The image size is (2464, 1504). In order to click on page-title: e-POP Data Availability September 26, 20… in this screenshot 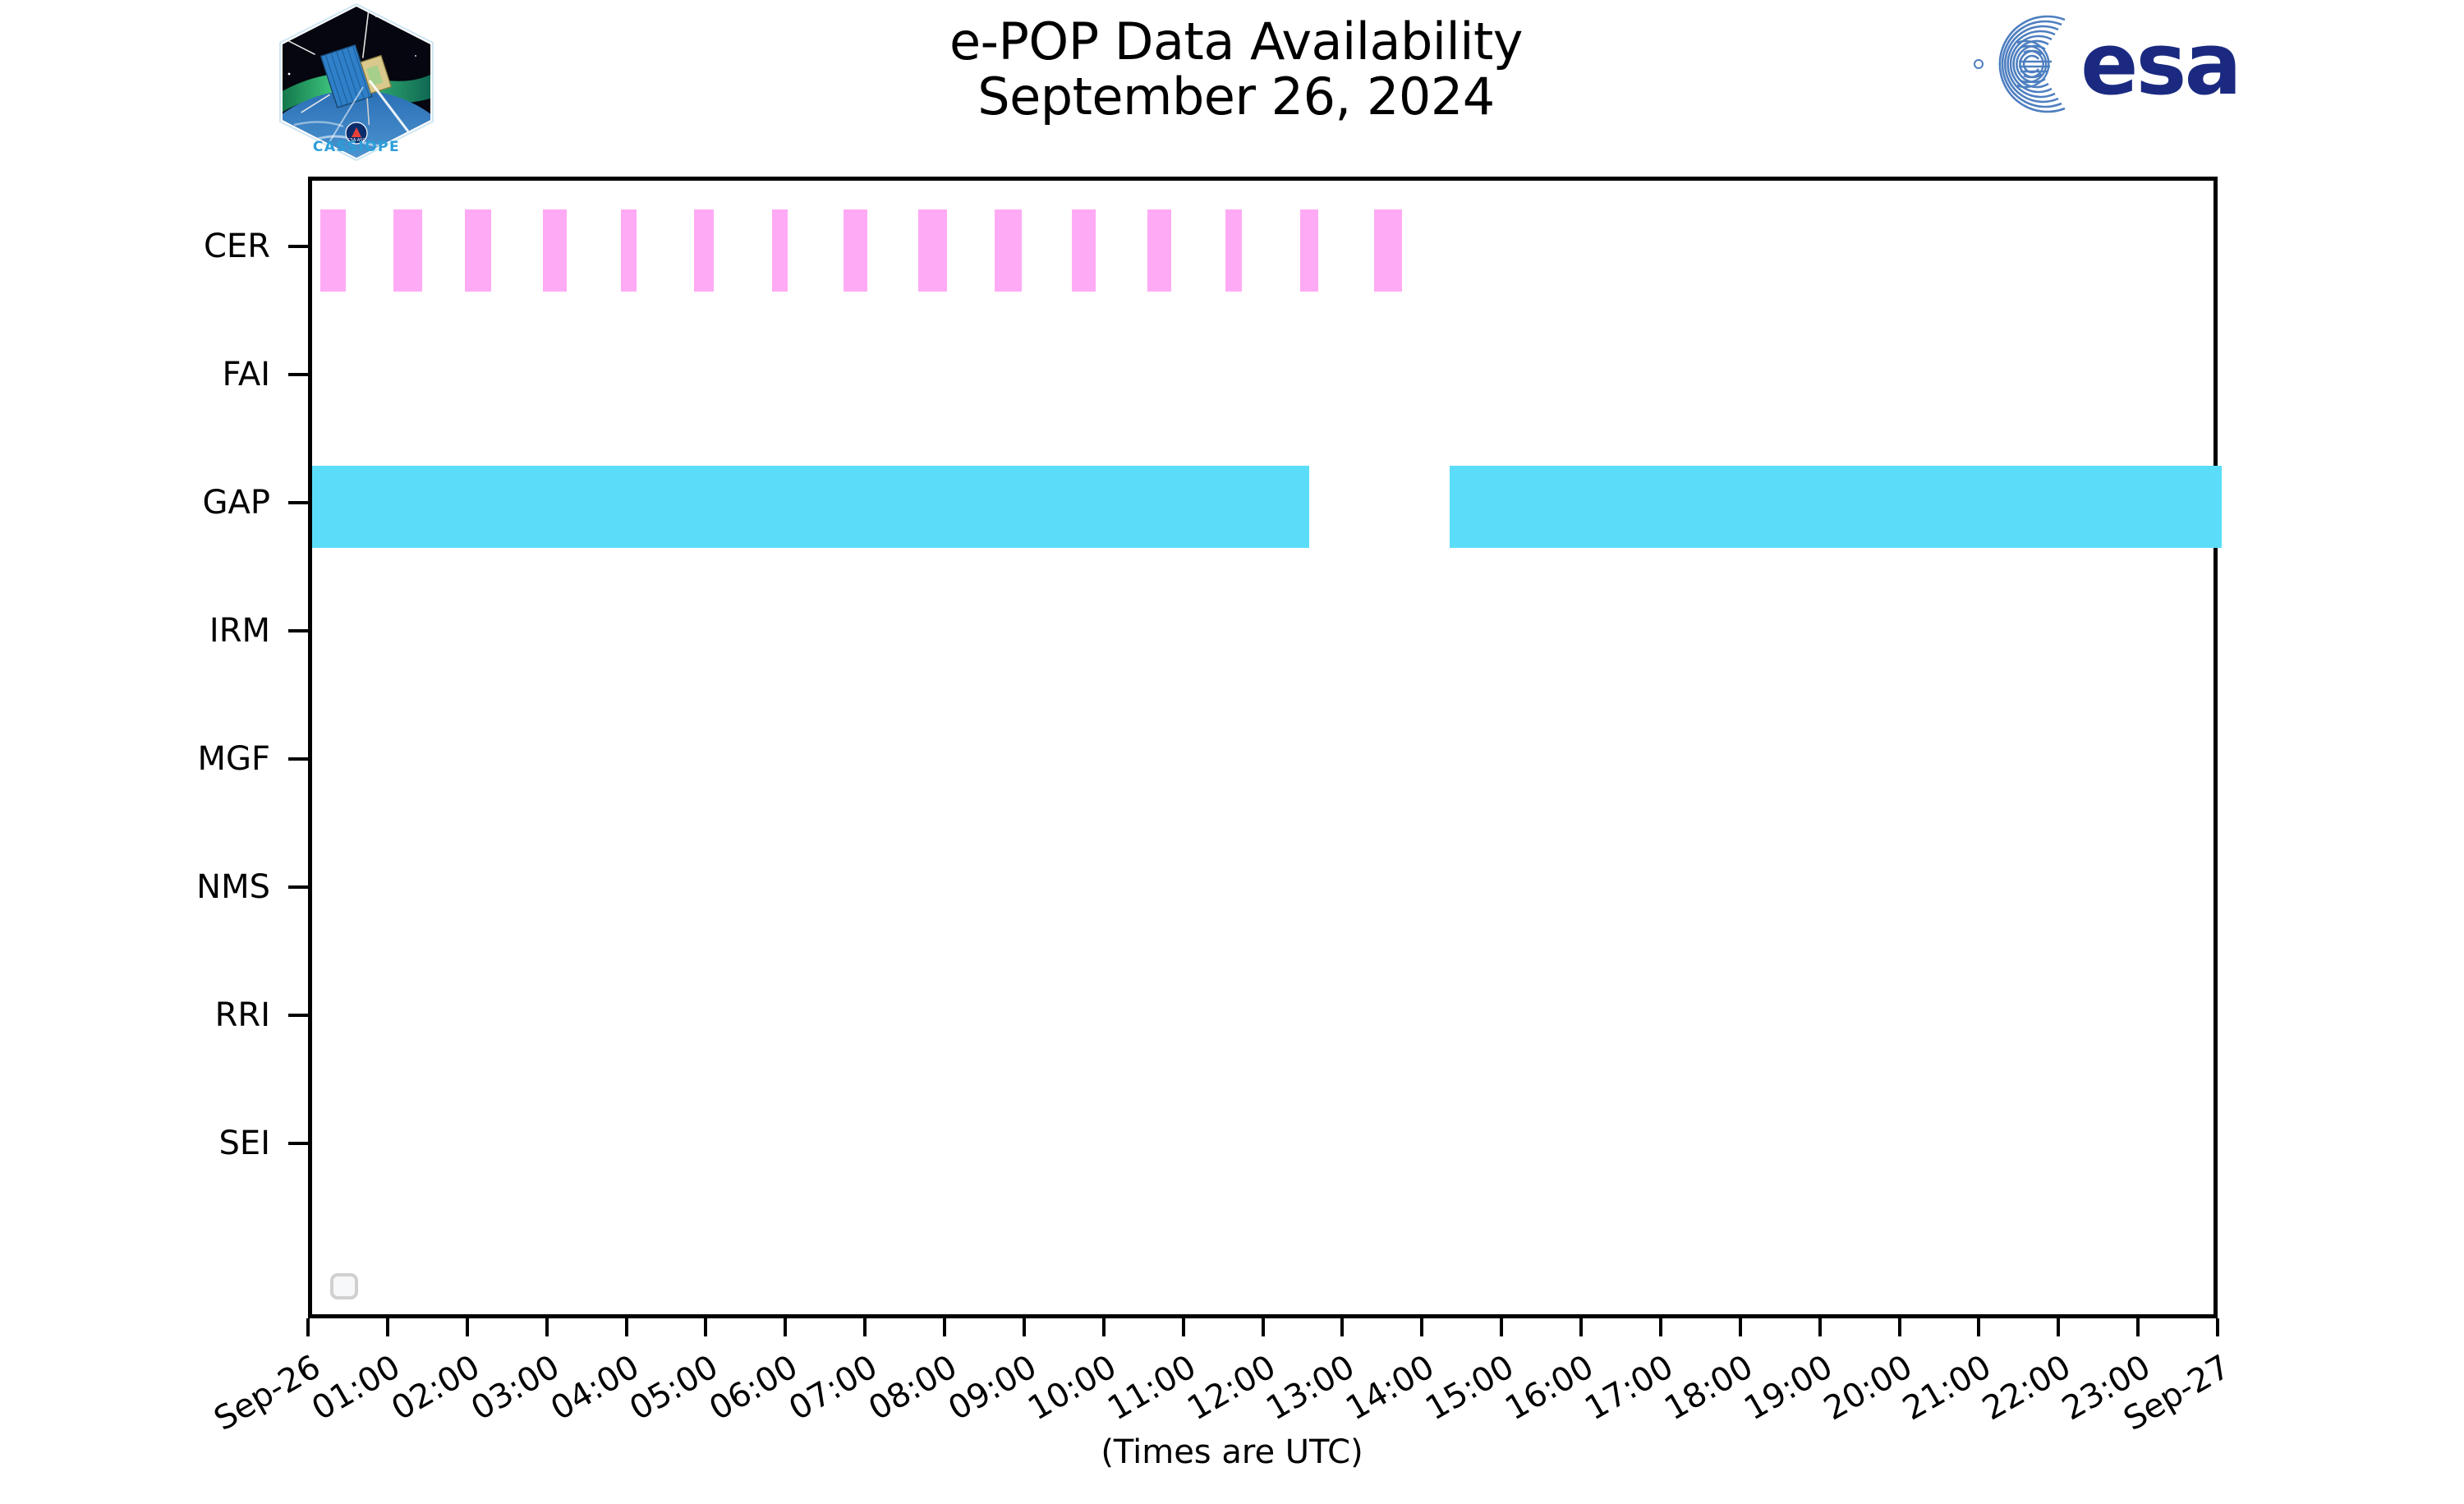, I will do `click(1236, 68)`.